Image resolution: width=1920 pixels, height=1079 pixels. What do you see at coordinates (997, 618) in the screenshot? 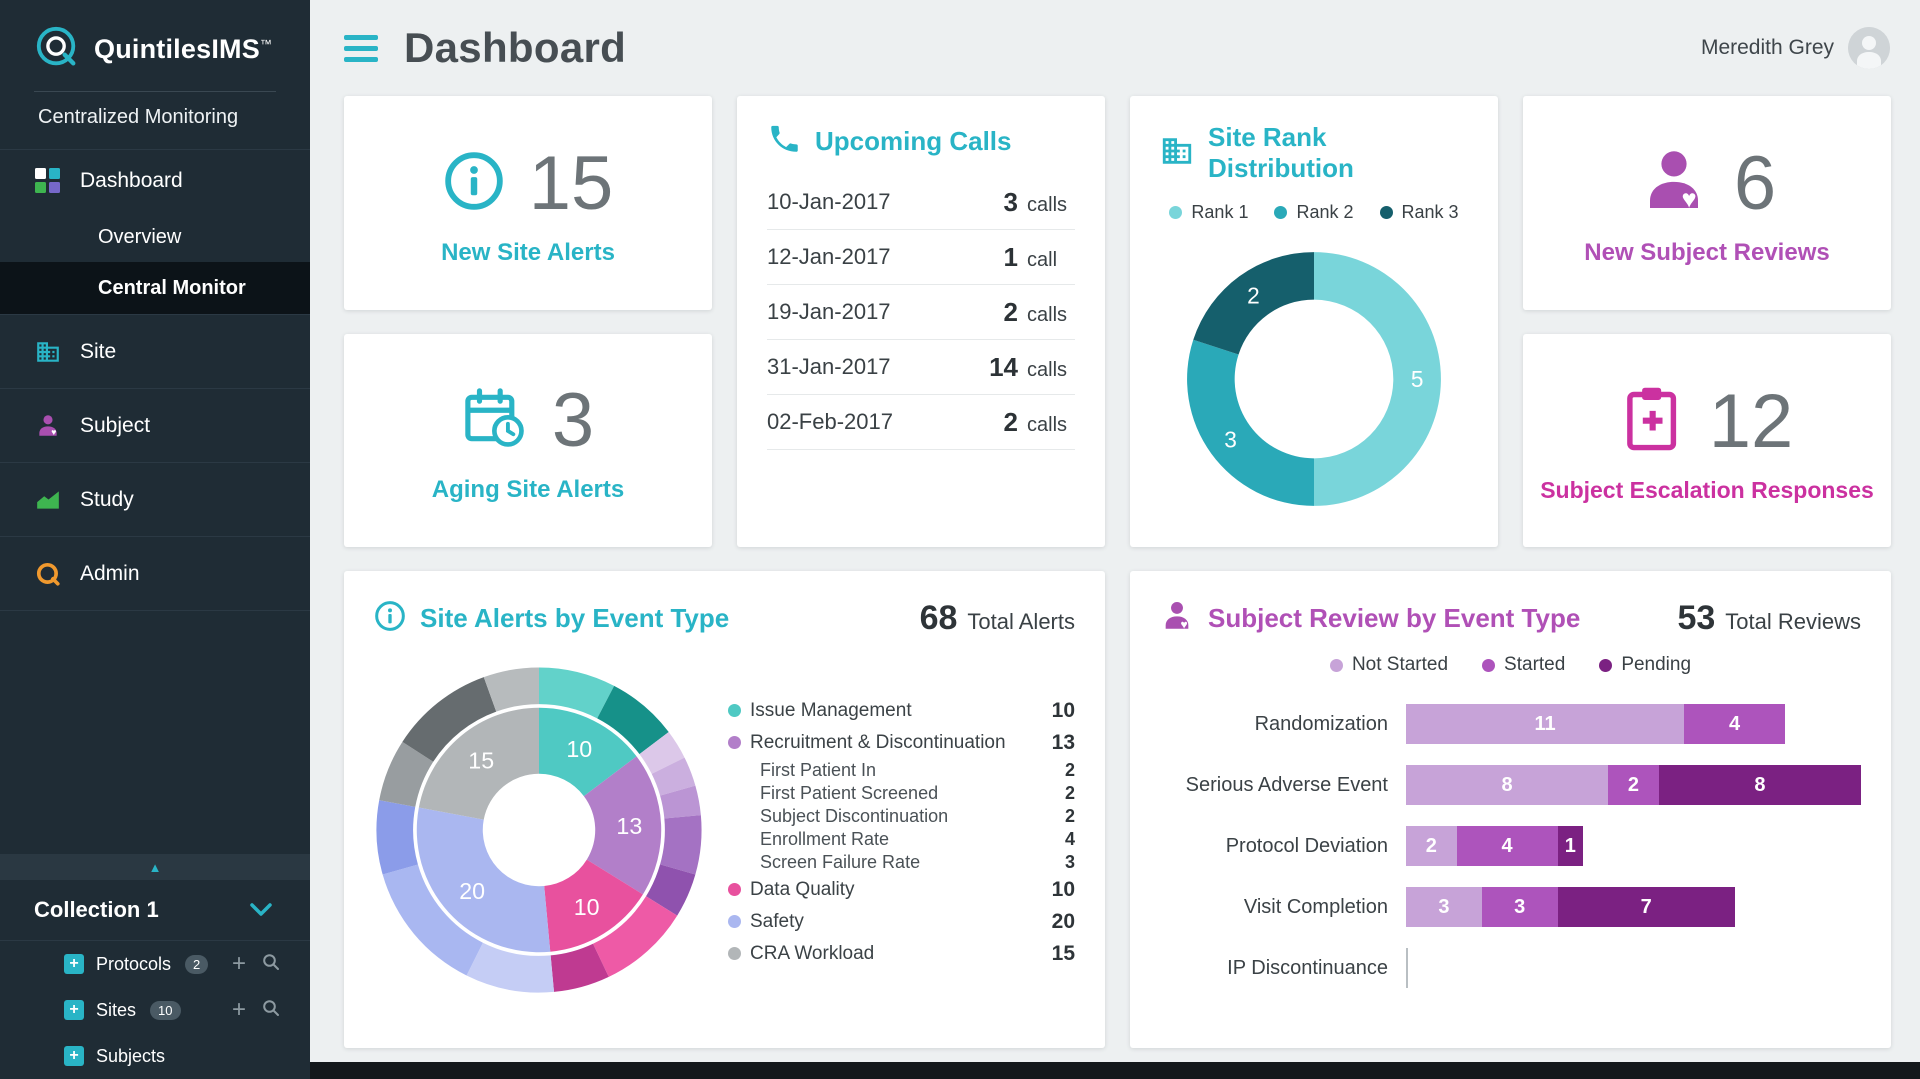
I see `total-alerts: 68 Total Alerts` at bounding box center [997, 618].